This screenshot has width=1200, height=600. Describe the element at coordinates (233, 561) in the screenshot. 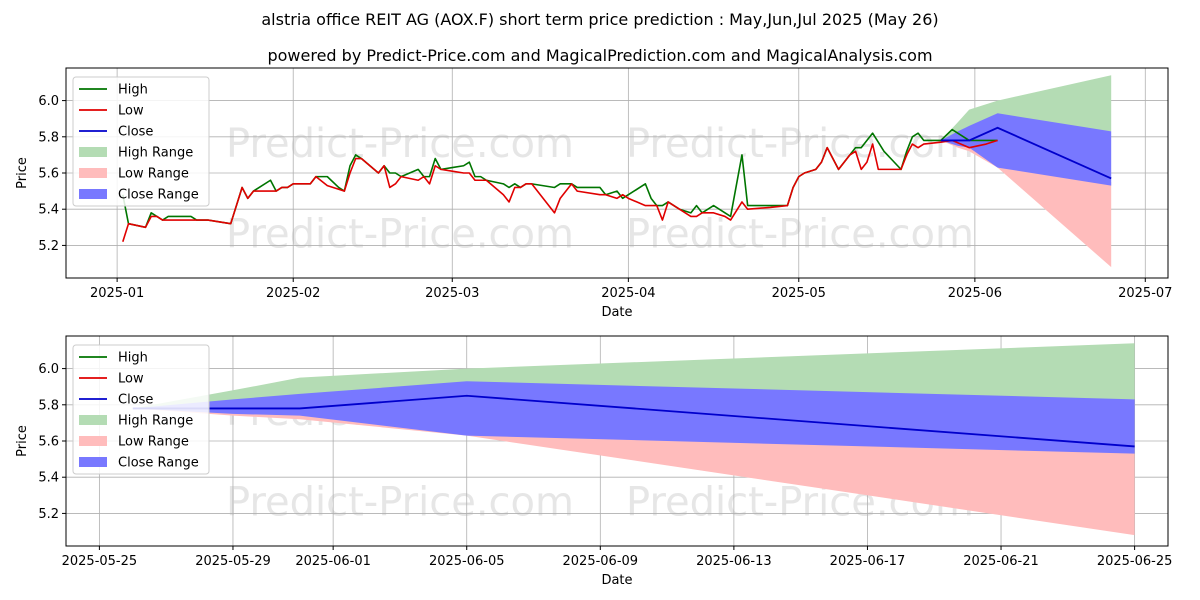

I see `x-tick-label: 2025-05-29` at that location.